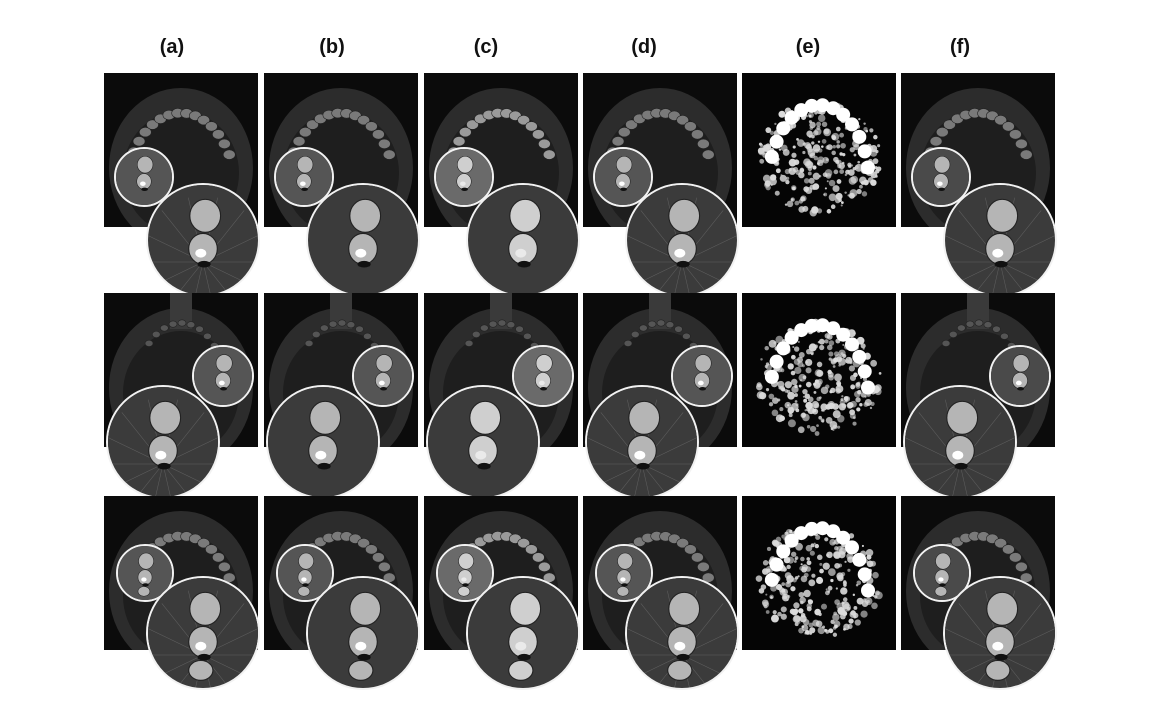 The width and height of the screenshot is (1158, 702). I want to click on panel-d-row2, so click(660, 396).